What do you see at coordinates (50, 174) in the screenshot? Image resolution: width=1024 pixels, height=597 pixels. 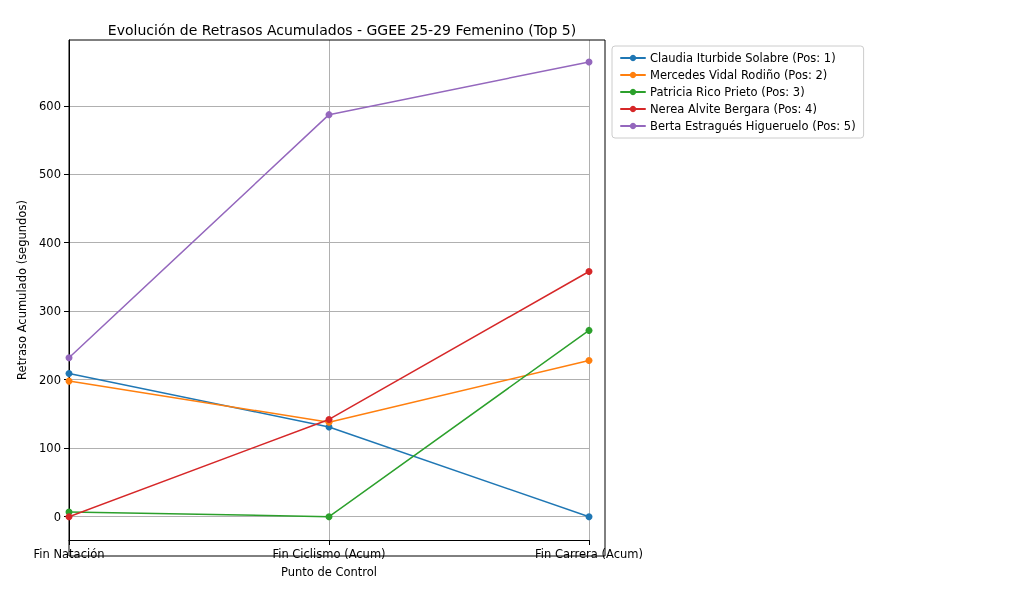 I see `y-tick-label: 500` at bounding box center [50, 174].